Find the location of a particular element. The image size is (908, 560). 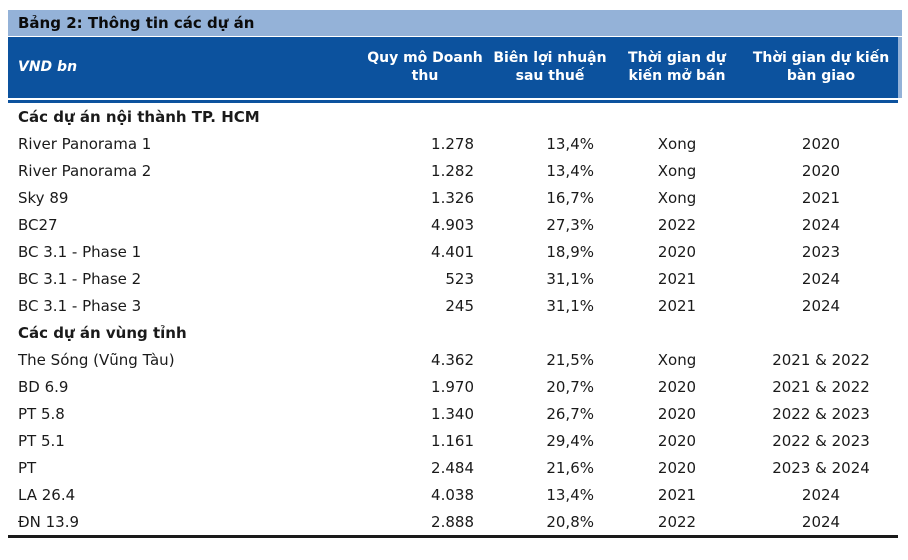

table-row: PT 5.8 1.340 26,7% 2020 2022 & 2023 is located at coordinates (453, 413).